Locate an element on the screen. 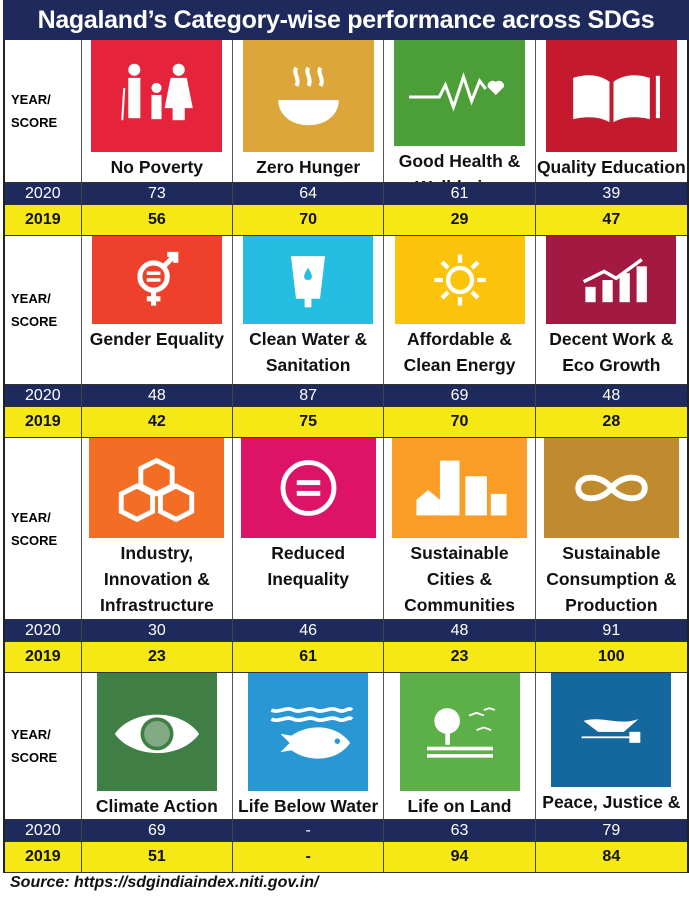  score-cell: 79 is located at coordinates (611, 830).